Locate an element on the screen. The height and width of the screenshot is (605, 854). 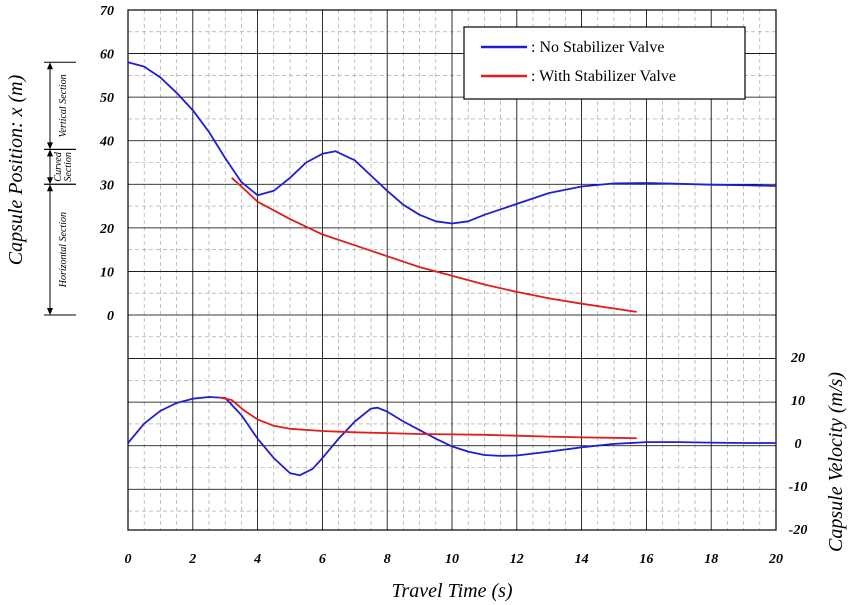
position-tick-label: 20 is located at coordinates (106, 229).